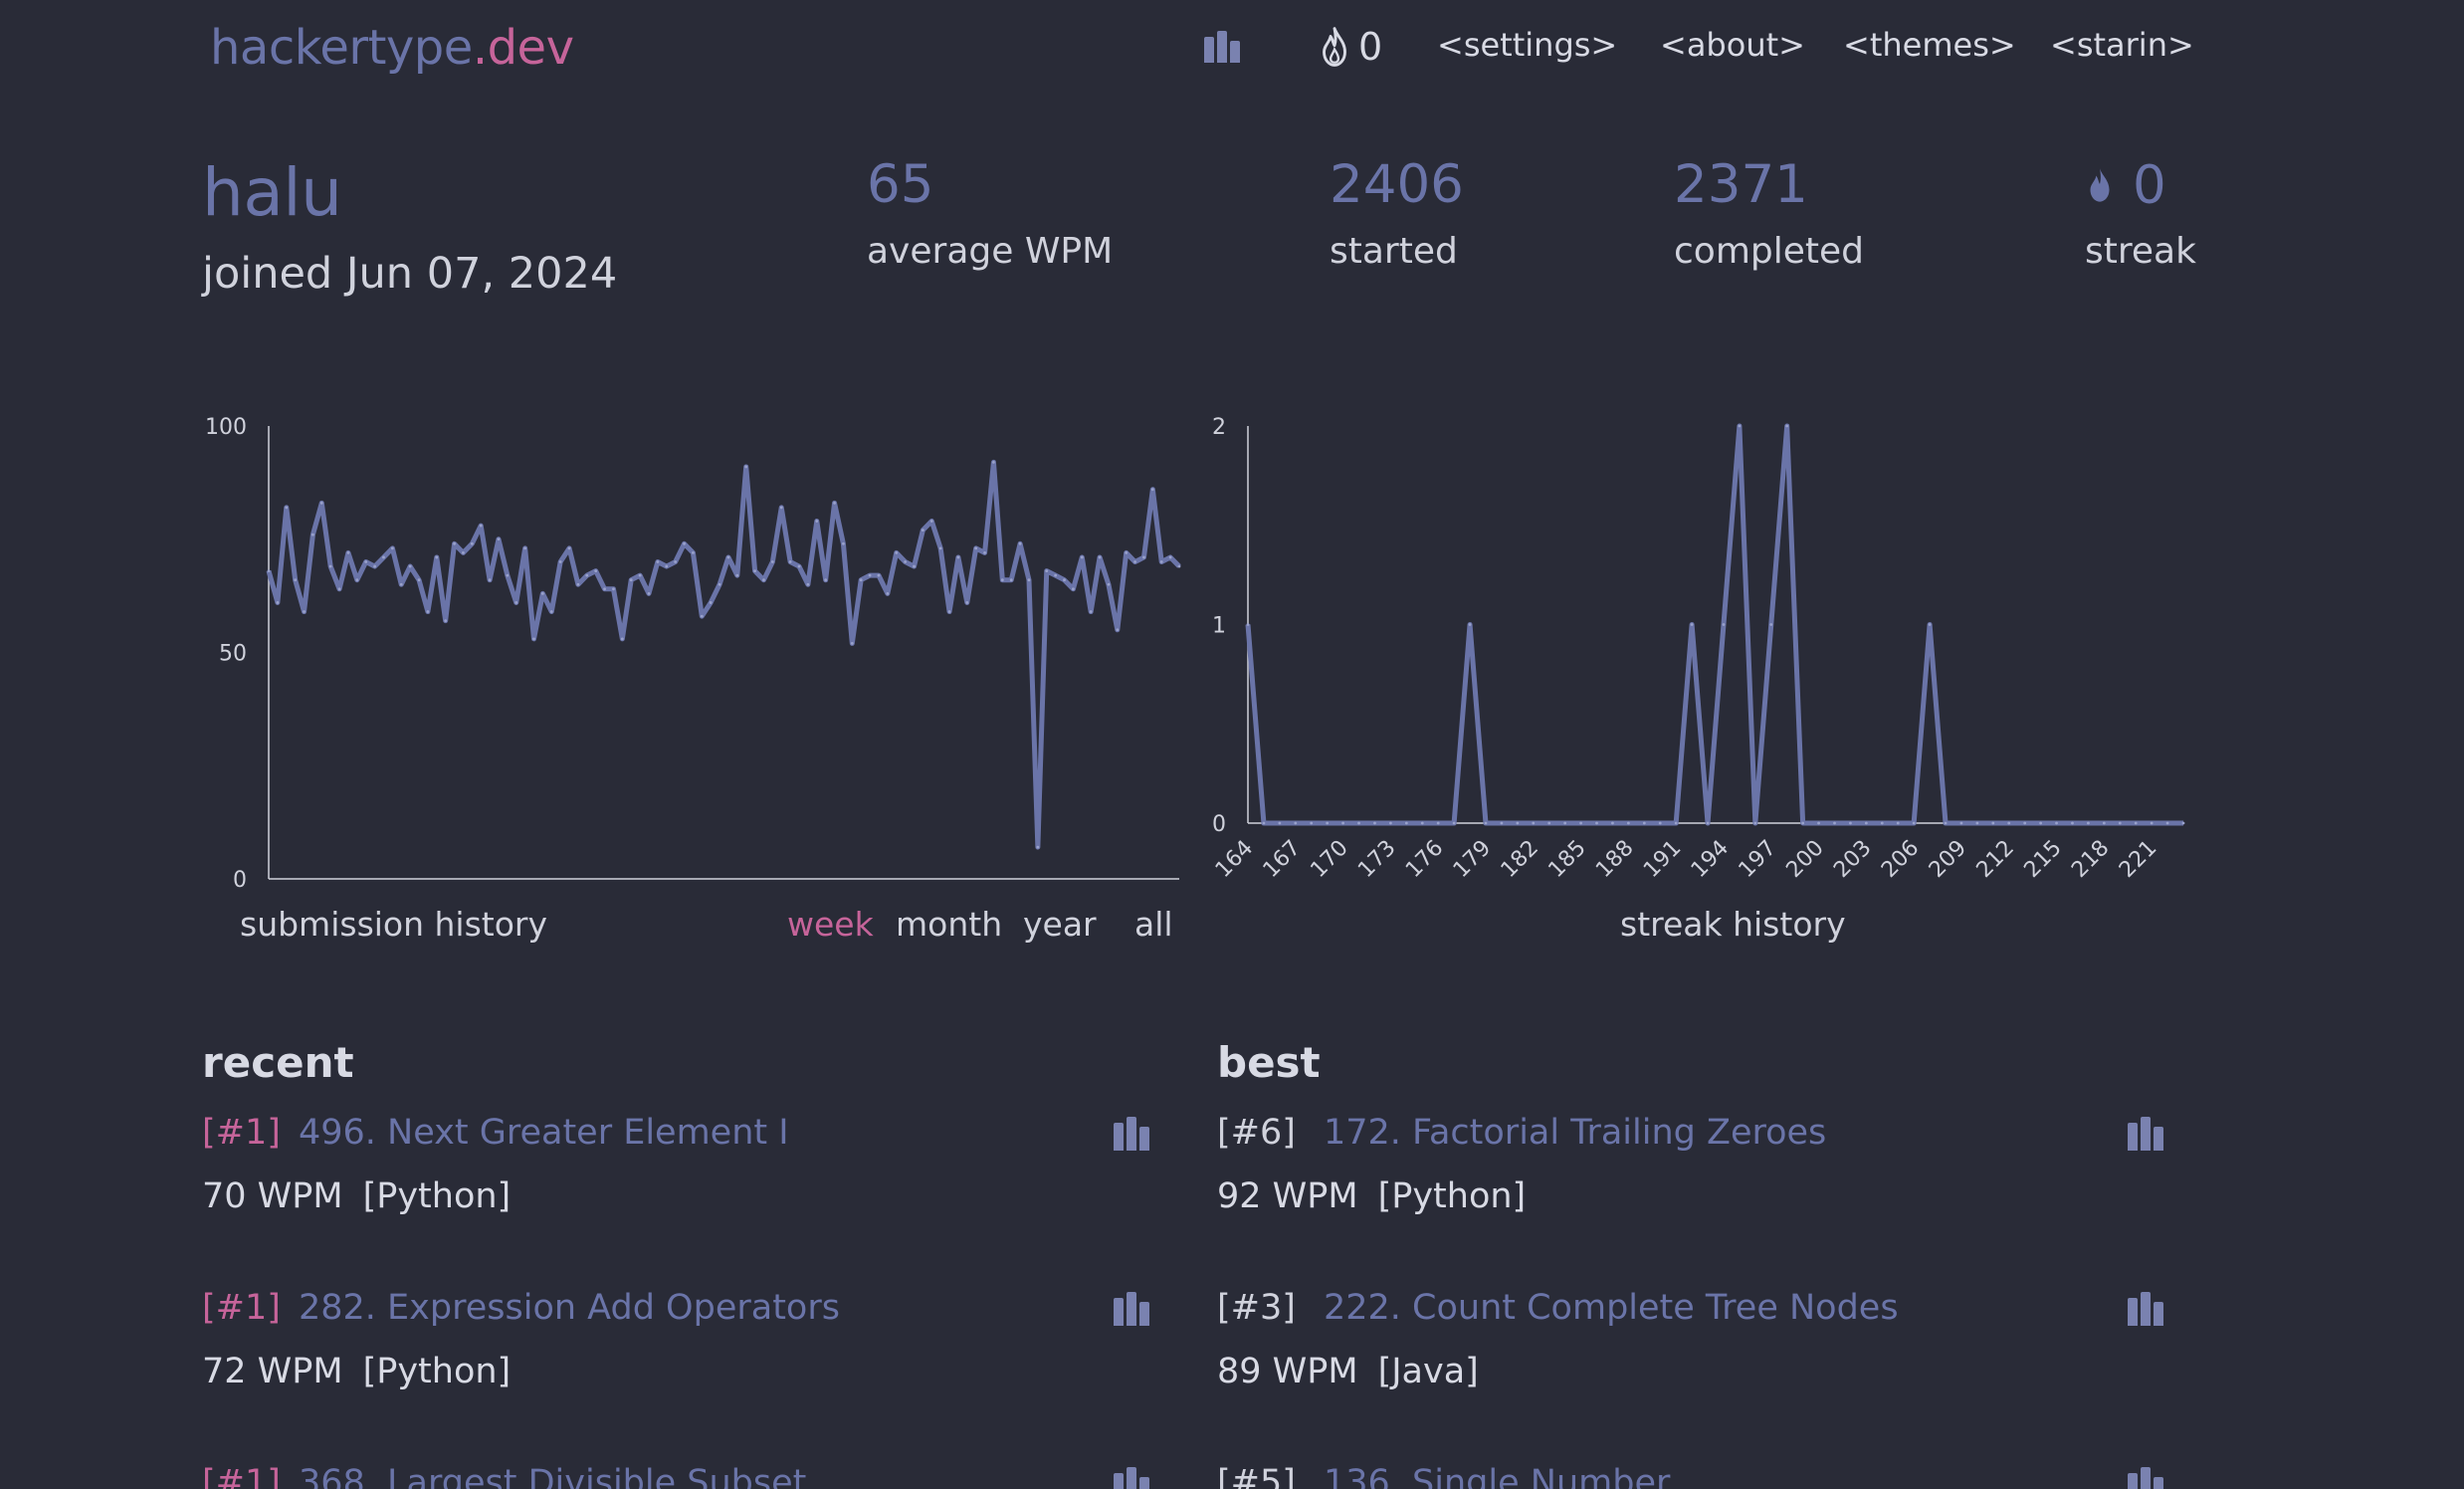  What do you see at coordinates (392, 48) in the screenshot?
I see `site-logo: hackertype.dev` at bounding box center [392, 48].